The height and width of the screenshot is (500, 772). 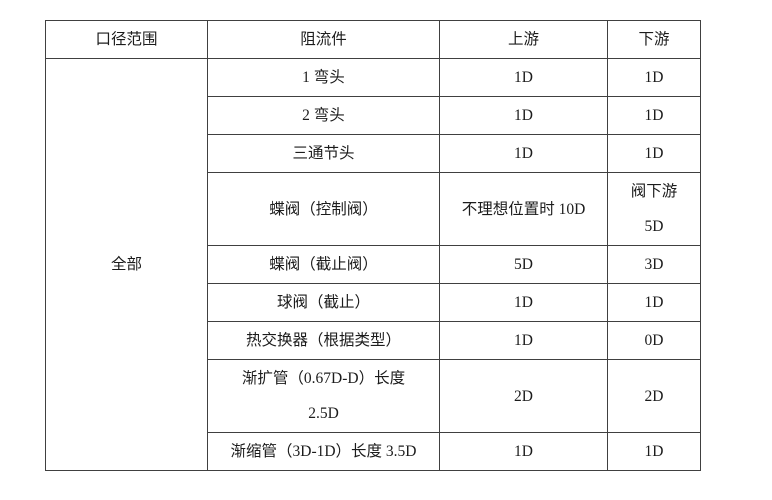 I want to click on table-row: 三通节头 1D 1D, so click(x=373, y=153).